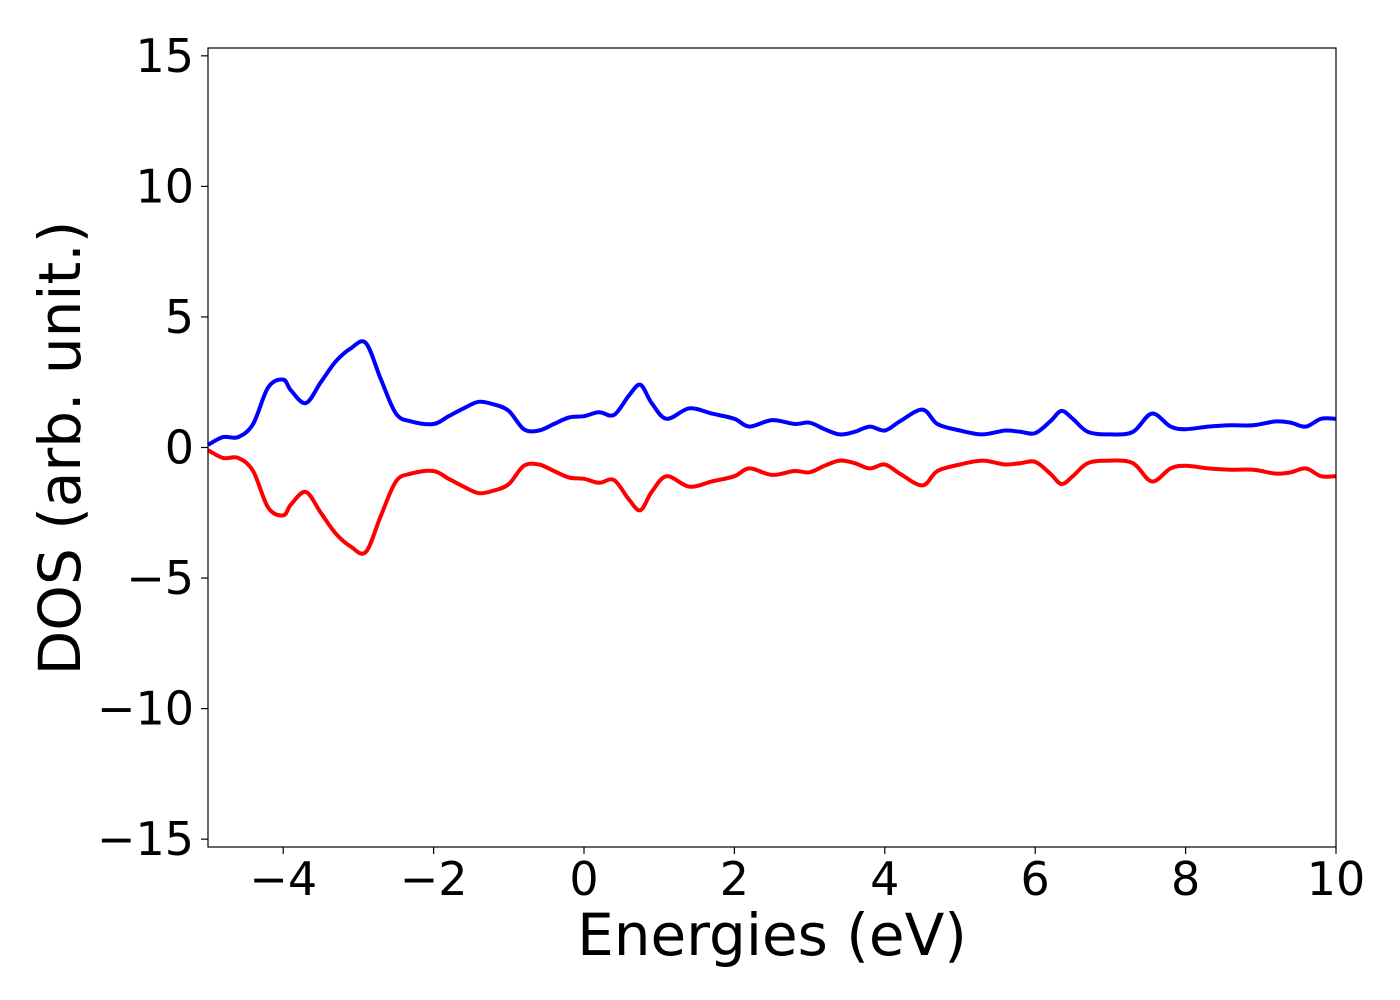 The image size is (1400, 1000). What do you see at coordinates (145, 709) in the screenshot?
I see `y-tick-label: −10` at bounding box center [145, 709].